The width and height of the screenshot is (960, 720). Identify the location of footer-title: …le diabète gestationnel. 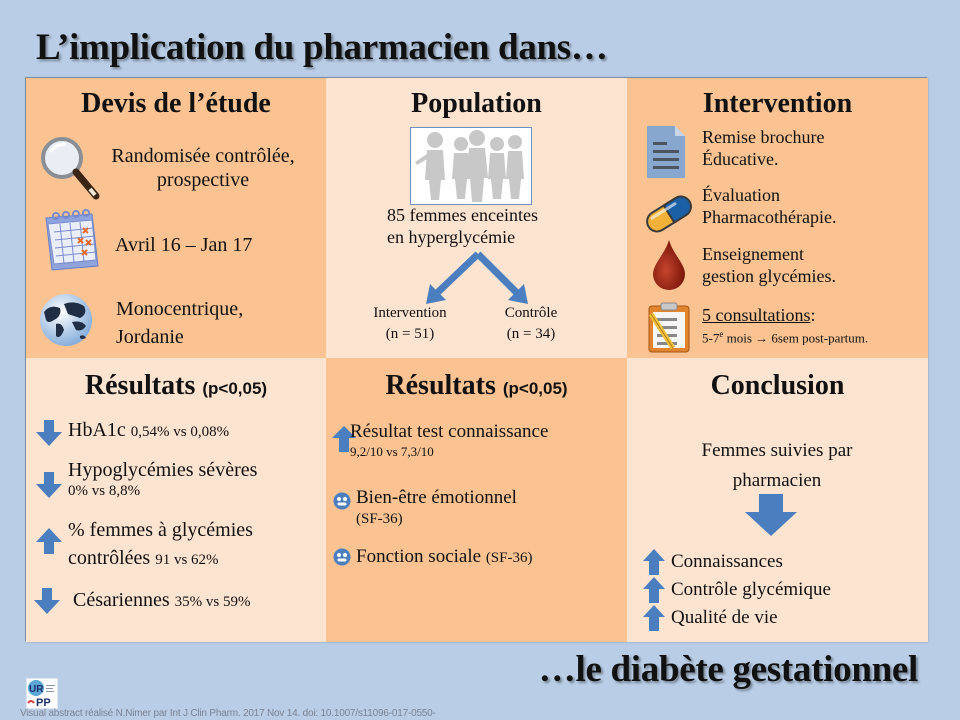
(728, 669).